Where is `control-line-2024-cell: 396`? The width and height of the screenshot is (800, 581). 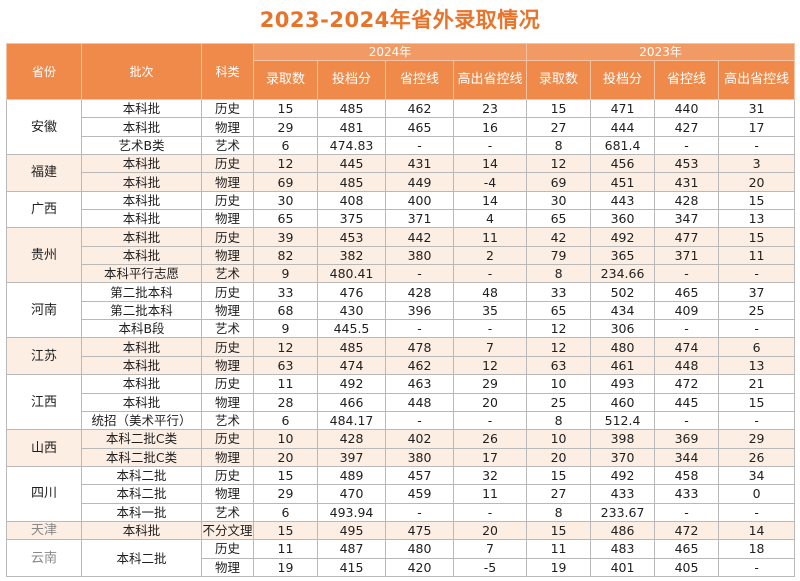 control-line-2024-cell: 396 is located at coordinates (419, 310).